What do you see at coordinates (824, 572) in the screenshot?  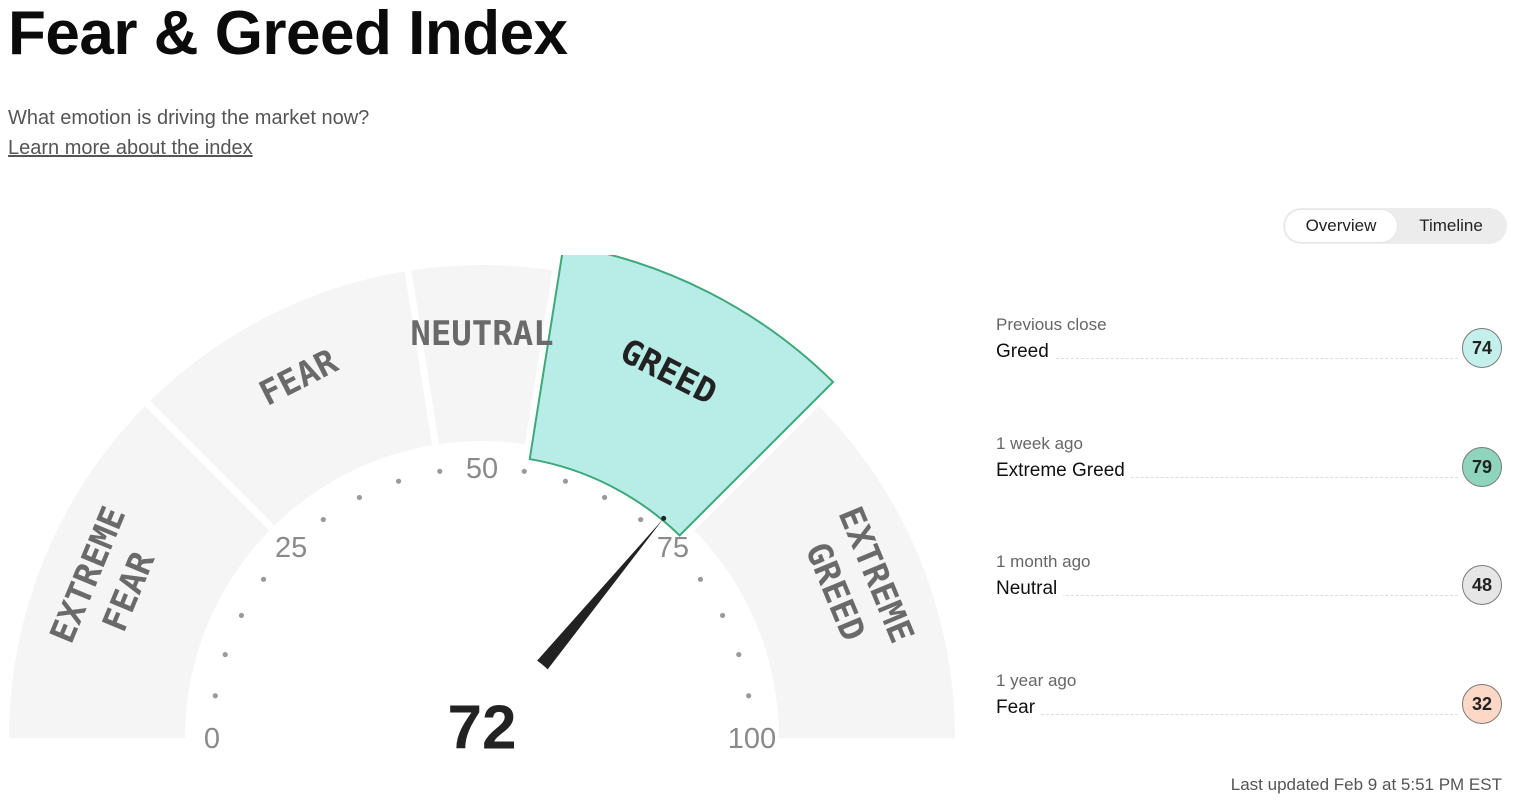 I see `gauge-segment-extreme-greed` at bounding box center [824, 572].